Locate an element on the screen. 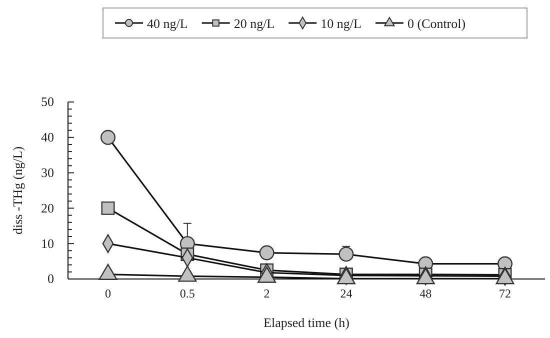 The width and height of the screenshot is (550, 338). y-tick-label: 10 is located at coordinates (47, 243).